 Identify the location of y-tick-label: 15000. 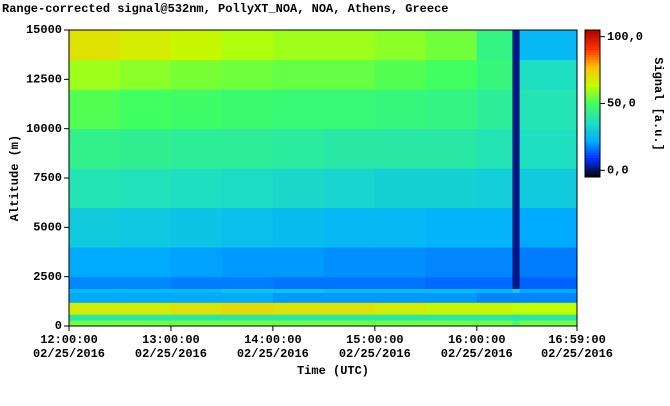
(44, 30).